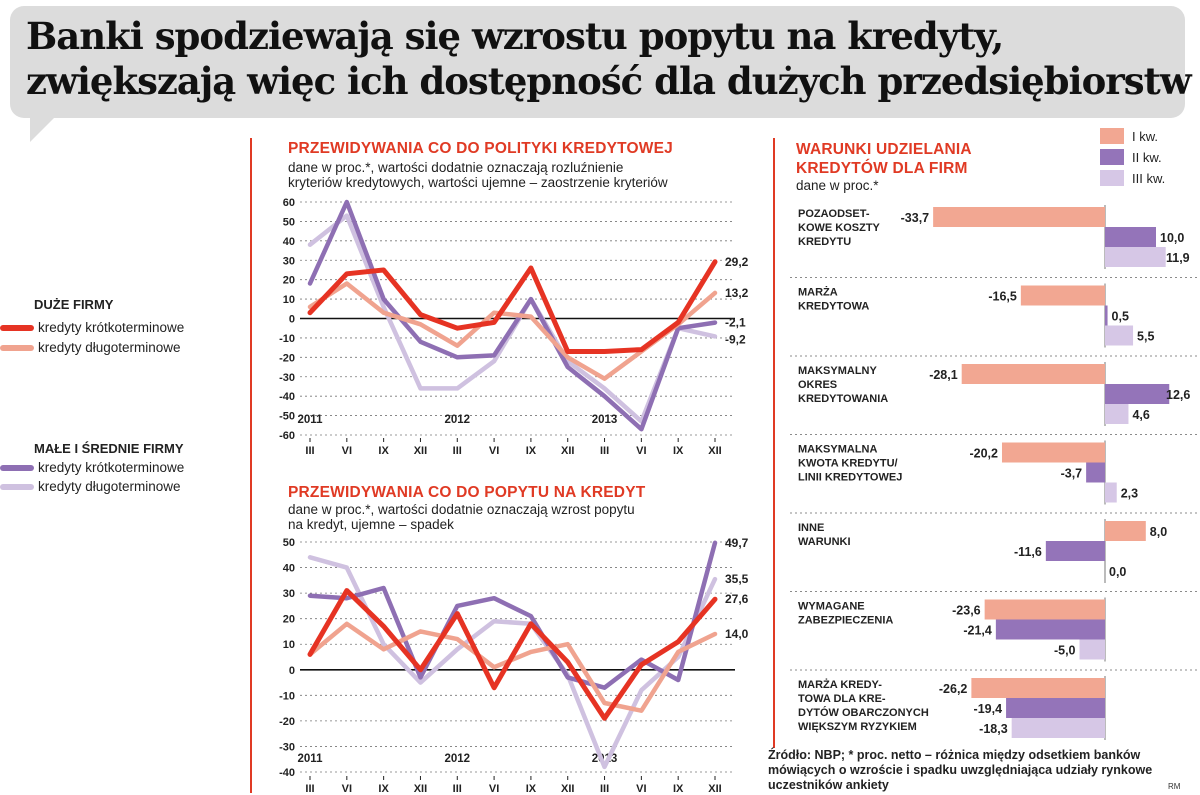 This screenshot has height=795, width=1200. What do you see at coordinates (287, 417) in the screenshot?
I see `y-tick-label: -50` at bounding box center [287, 417].